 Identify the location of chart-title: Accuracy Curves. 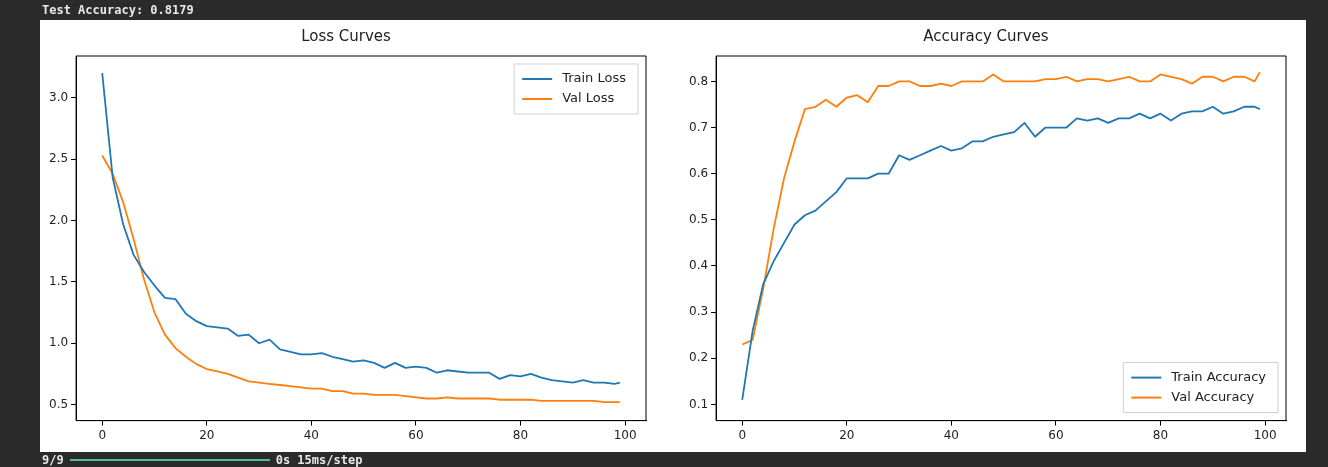
(986, 35).